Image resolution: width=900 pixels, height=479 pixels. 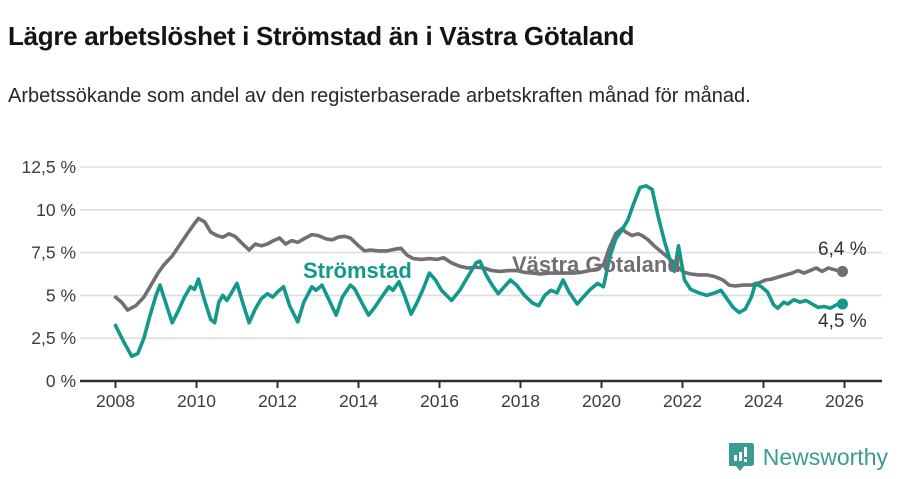 I want to click on series-label-vastra-gotaland: Västra Götaland, so click(x=596, y=264).